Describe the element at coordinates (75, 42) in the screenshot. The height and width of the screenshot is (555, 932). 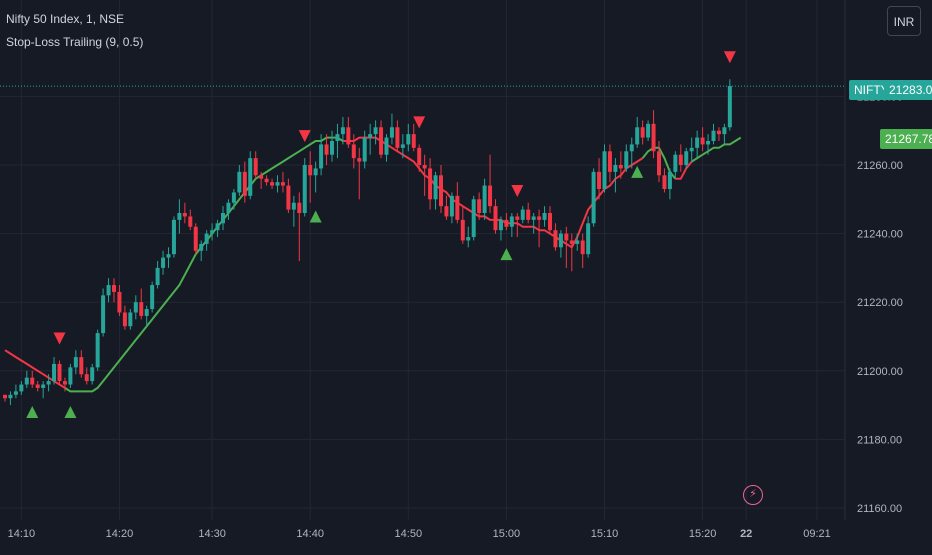
I see `indicator-title: Stop-Loss Trailing (9, 0.5)` at that location.